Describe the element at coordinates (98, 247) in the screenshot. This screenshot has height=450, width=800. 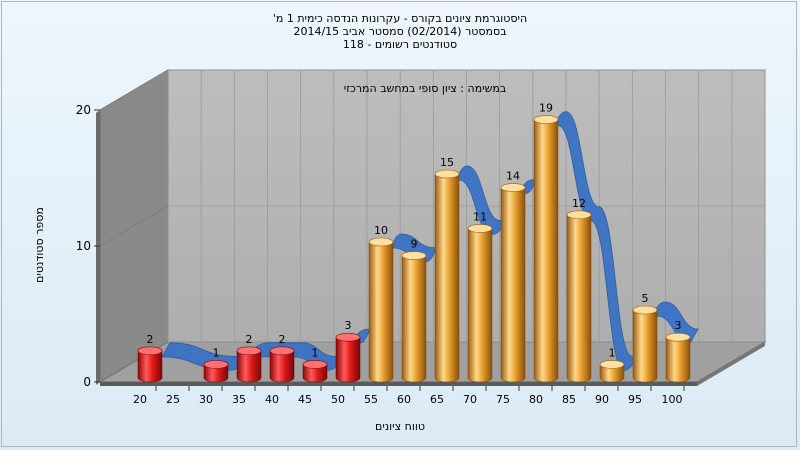
I see `side-wall-edge` at that location.